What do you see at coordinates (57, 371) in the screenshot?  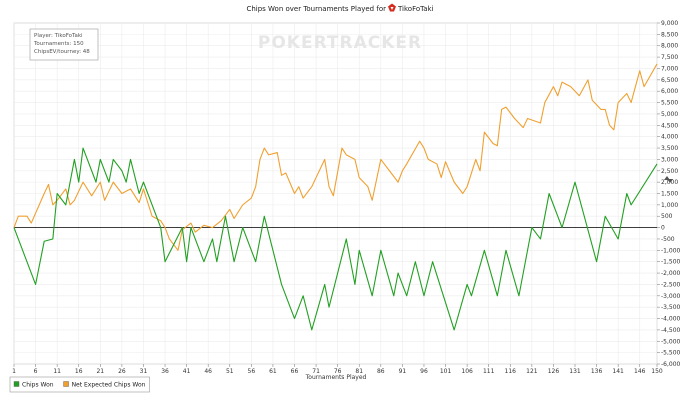 I see `x-tick-label: 11` at bounding box center [57, 371].